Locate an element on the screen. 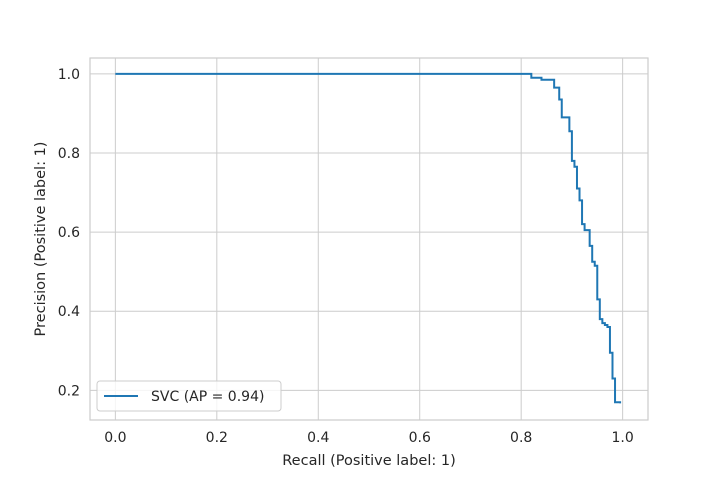 This screenshot has width=720, height=480. x-tick-label: 0.6 is located at coordinates (420, 438).